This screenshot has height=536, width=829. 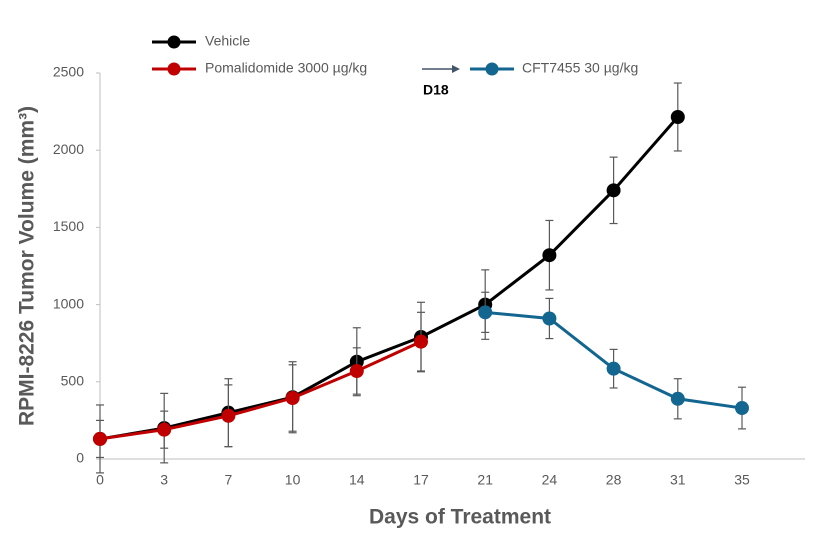 I want to click on y-tick-label: 500, so click(x=73, y=381).